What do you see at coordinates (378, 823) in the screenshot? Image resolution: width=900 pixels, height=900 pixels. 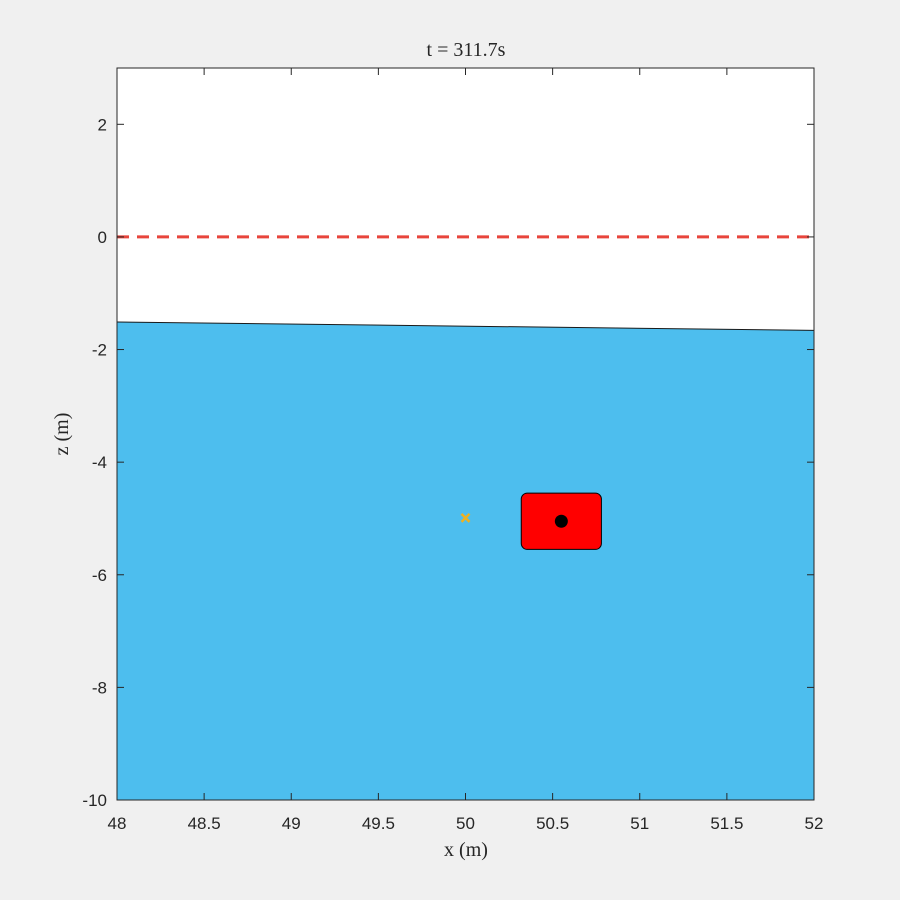 I see `x-tick-label: 49.5` at bounding box center [378, 823].